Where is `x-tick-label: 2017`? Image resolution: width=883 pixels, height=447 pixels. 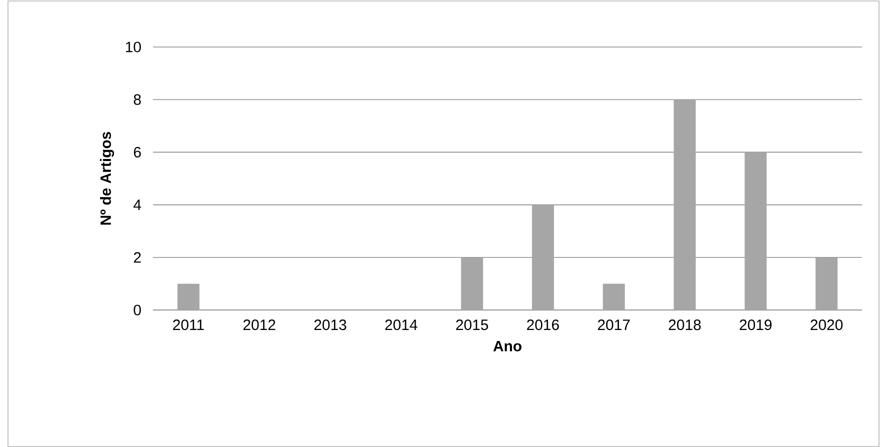
x-tick-label: 2017 is located at coordinates (614, 325).